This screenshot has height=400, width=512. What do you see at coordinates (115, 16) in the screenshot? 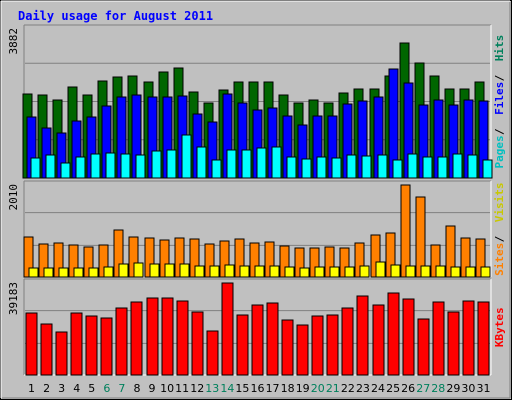
I see `chart-title: Daily usage for August 2011` at bounding box center [115, 16].